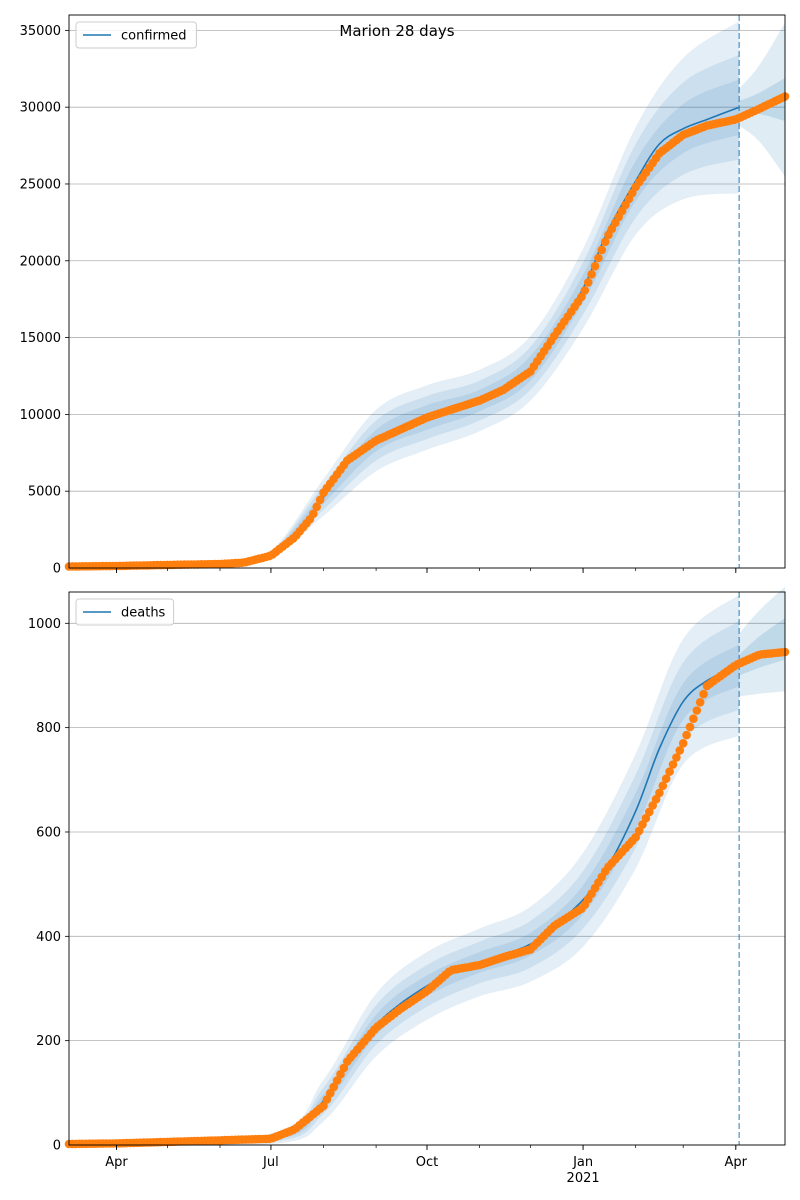  What do you see at coordinates (40, 415) in the screenshot?
I see `y-tick-label: 10000` at bounding box center [40, 415].